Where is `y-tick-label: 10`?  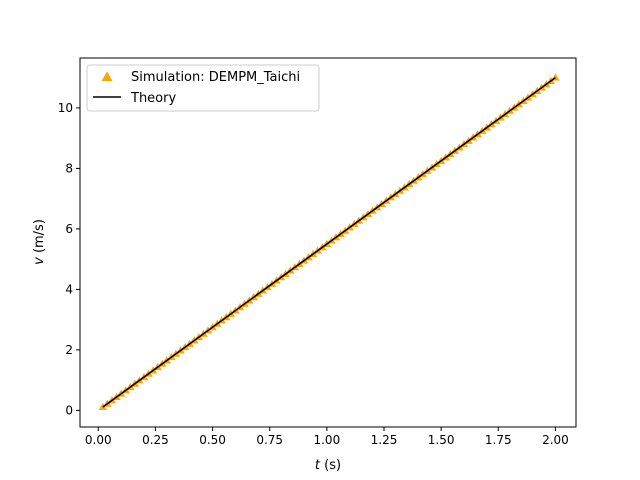
y-tick-label: 10 is located at coordinates (65, 108).